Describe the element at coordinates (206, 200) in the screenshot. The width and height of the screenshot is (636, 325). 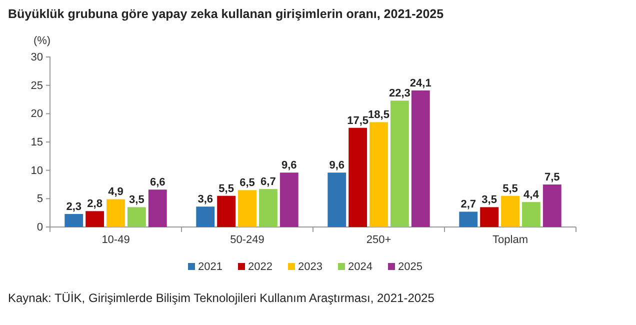
I see `data-label: 3,6` at that location.